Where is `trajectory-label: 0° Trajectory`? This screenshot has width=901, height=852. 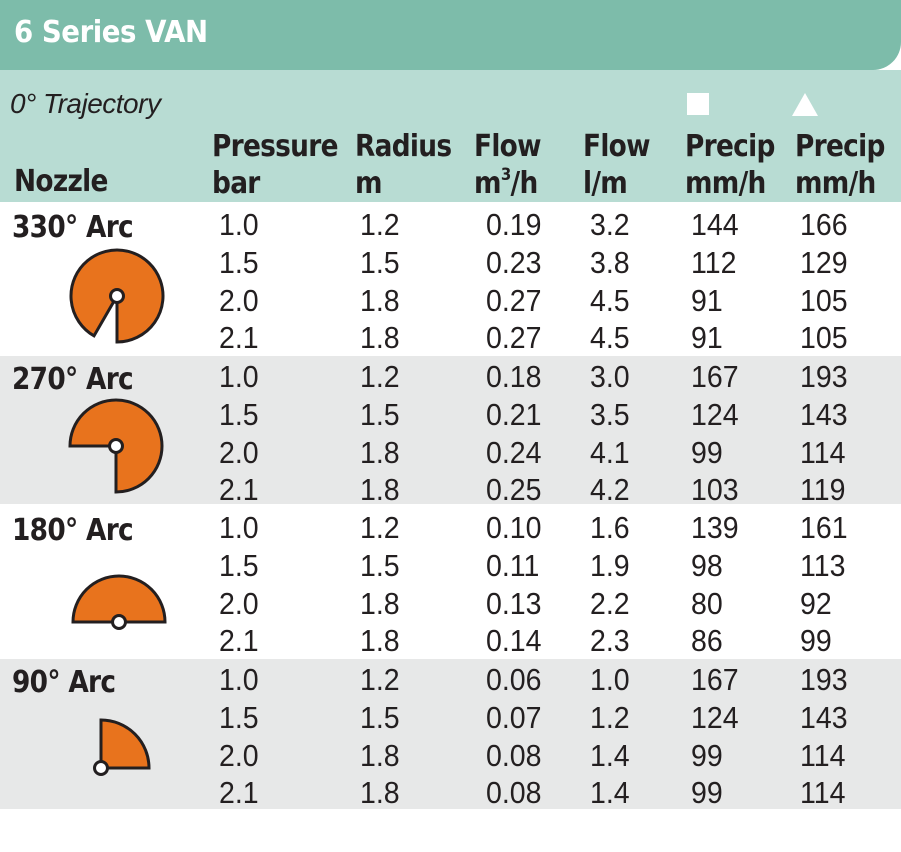
trajectory-label: 0° Trajectory is located at coordinates (85, 103).